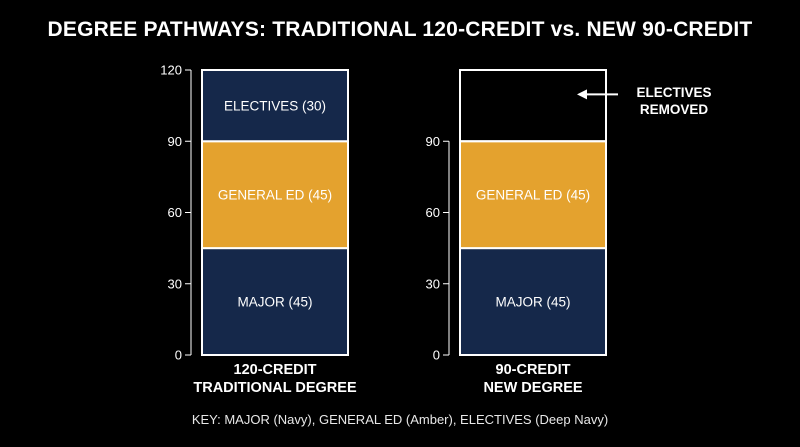 The width and height of the screenshot is (800, 447). I want to click on segment-label-electives: ELECTIVES (30), so click(275, 106).